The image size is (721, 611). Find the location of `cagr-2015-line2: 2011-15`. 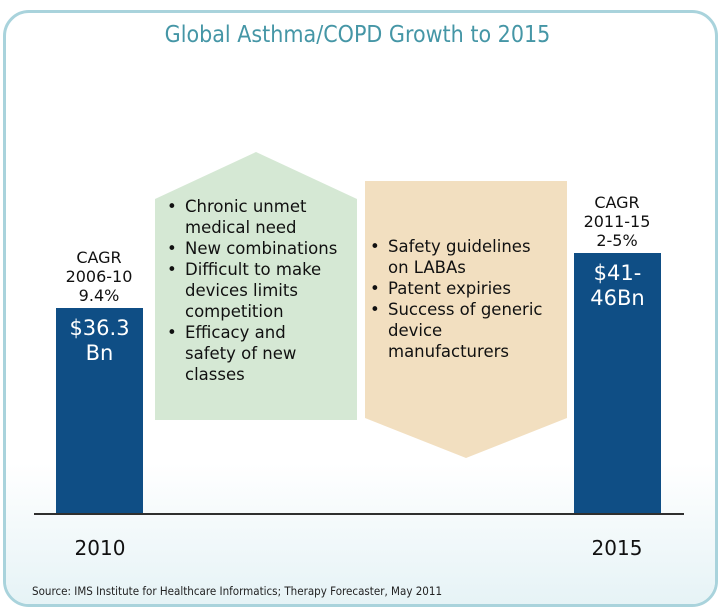

cagr-2015-line2: 2011-15 is located at coordinates (617, 221).